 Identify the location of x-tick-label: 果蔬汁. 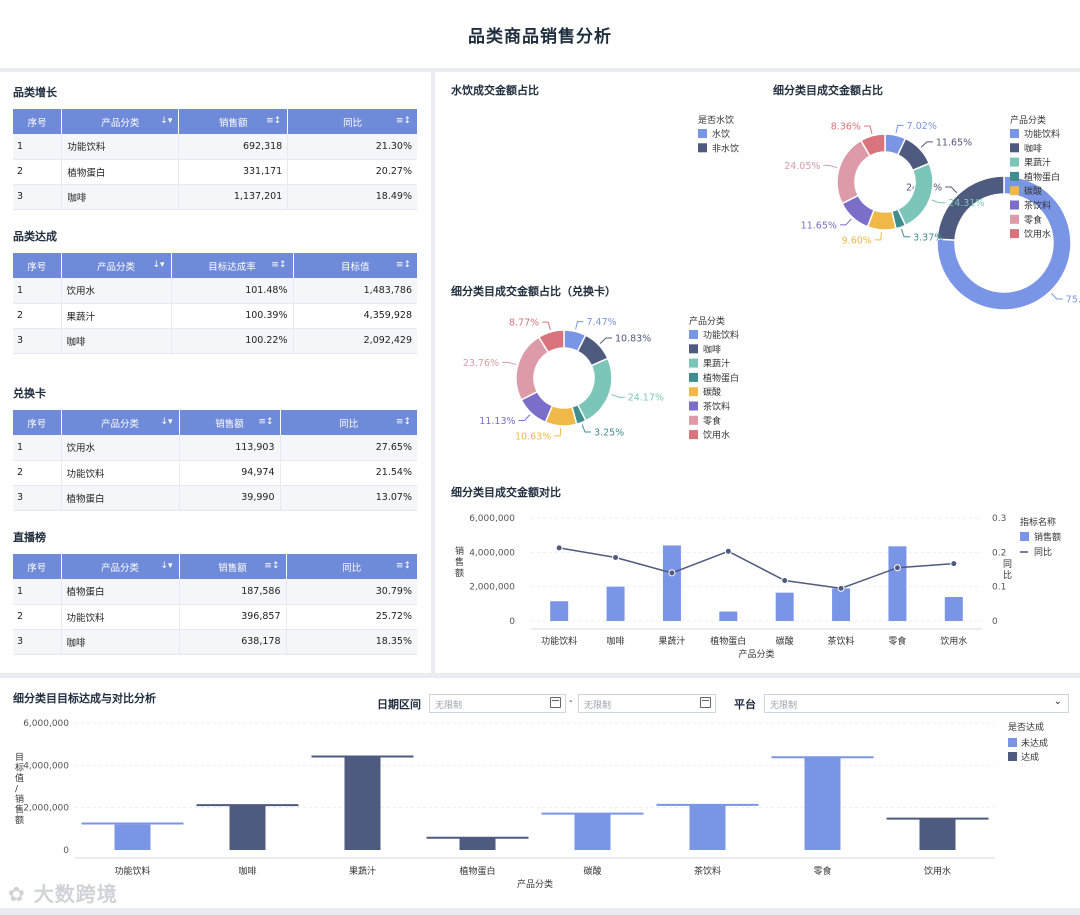
(362, 871).